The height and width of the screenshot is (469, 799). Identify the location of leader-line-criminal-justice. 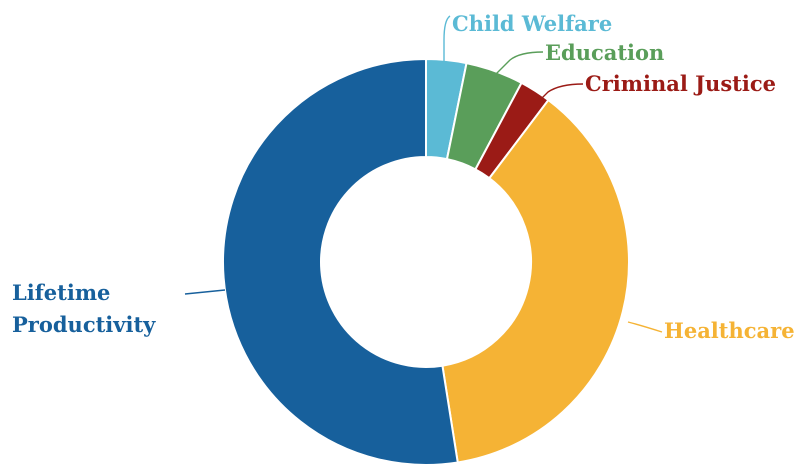
(561, 92).